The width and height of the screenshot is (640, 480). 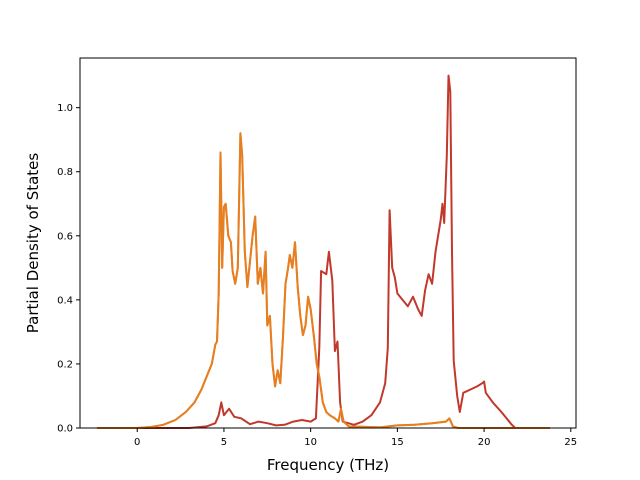 I want to click on y-axis-label: Partial Density of States, so click(x=33, y=243).